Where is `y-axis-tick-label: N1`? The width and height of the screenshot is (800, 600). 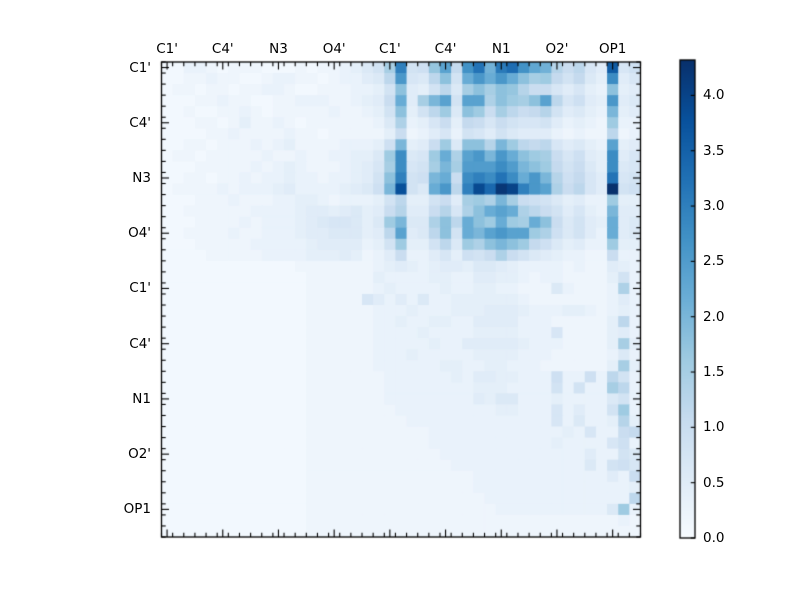 y-axis-tick-label: N1 is located at coordinates (141, 398).